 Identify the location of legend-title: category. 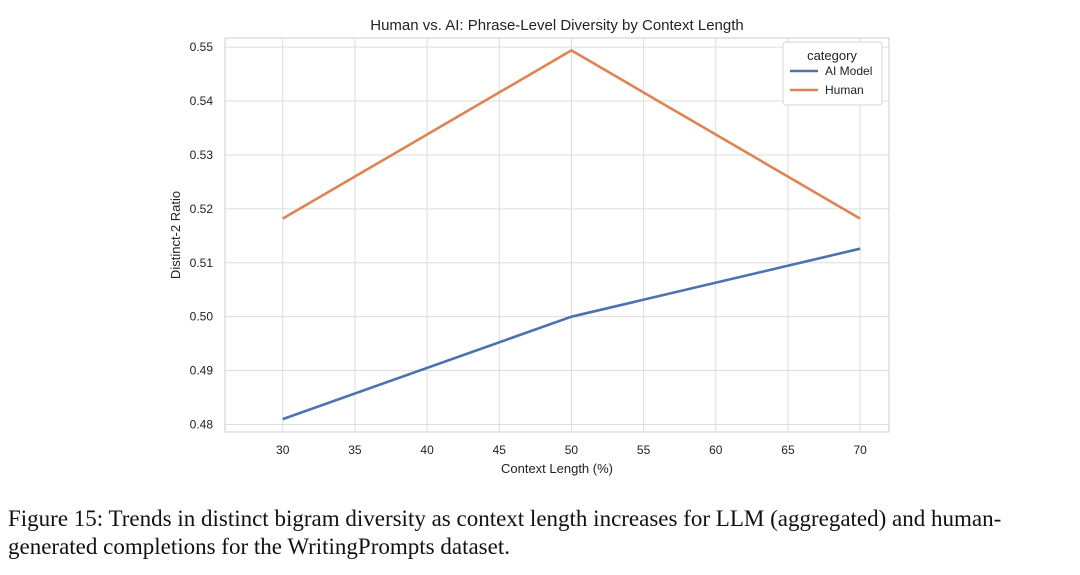
(832, 55).